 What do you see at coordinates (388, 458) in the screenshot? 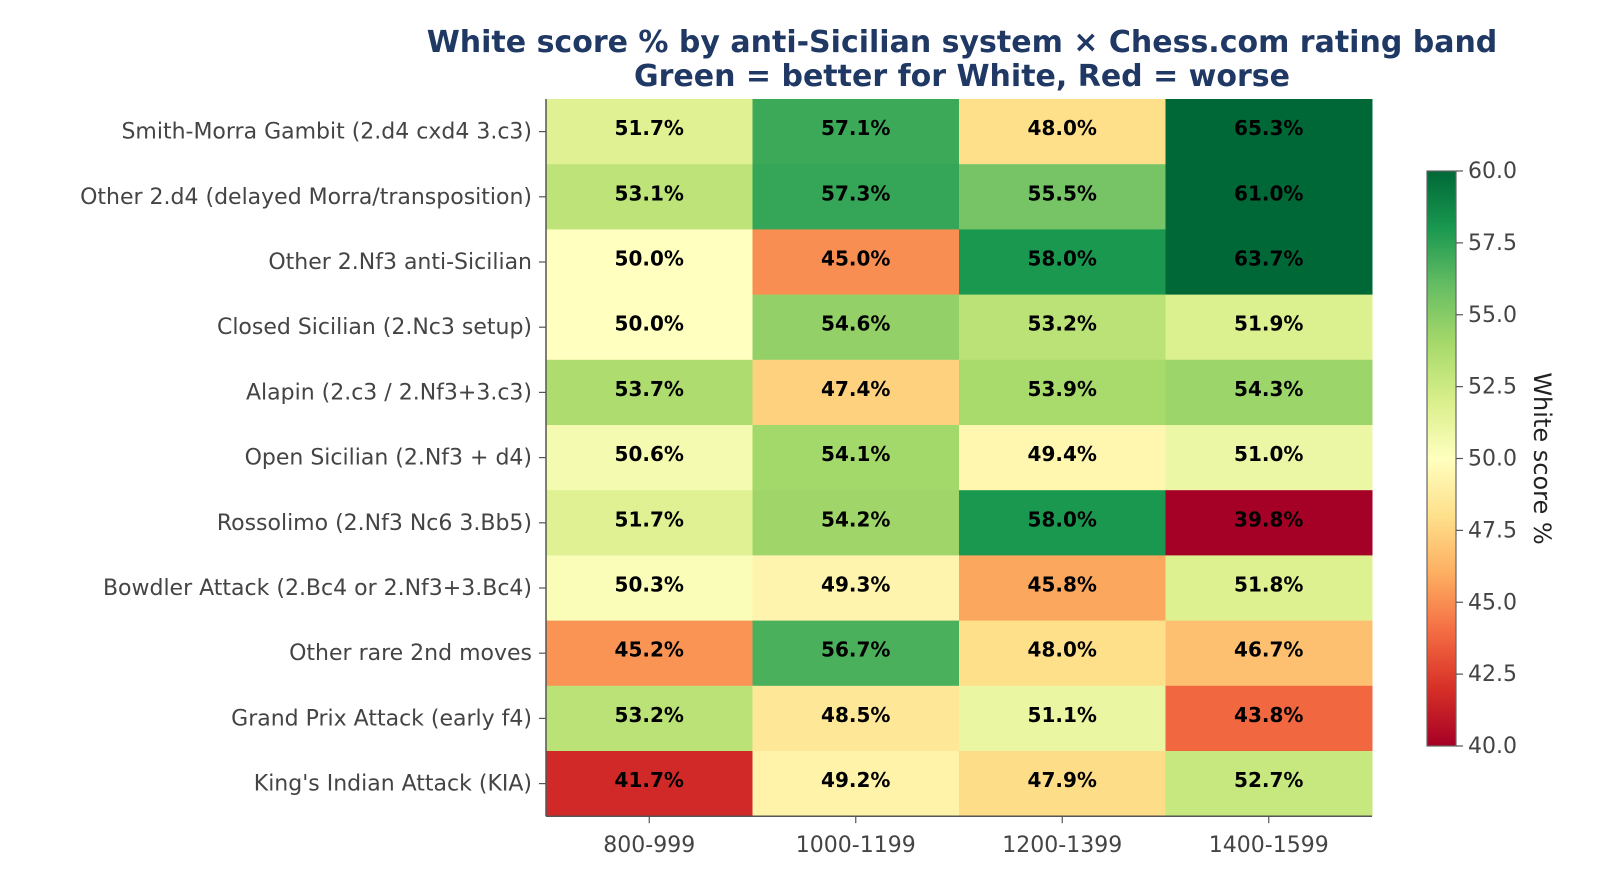
I see `row-label: Open Sicilian (2.Nf3 + d4)` at bounding box center [388, 458].